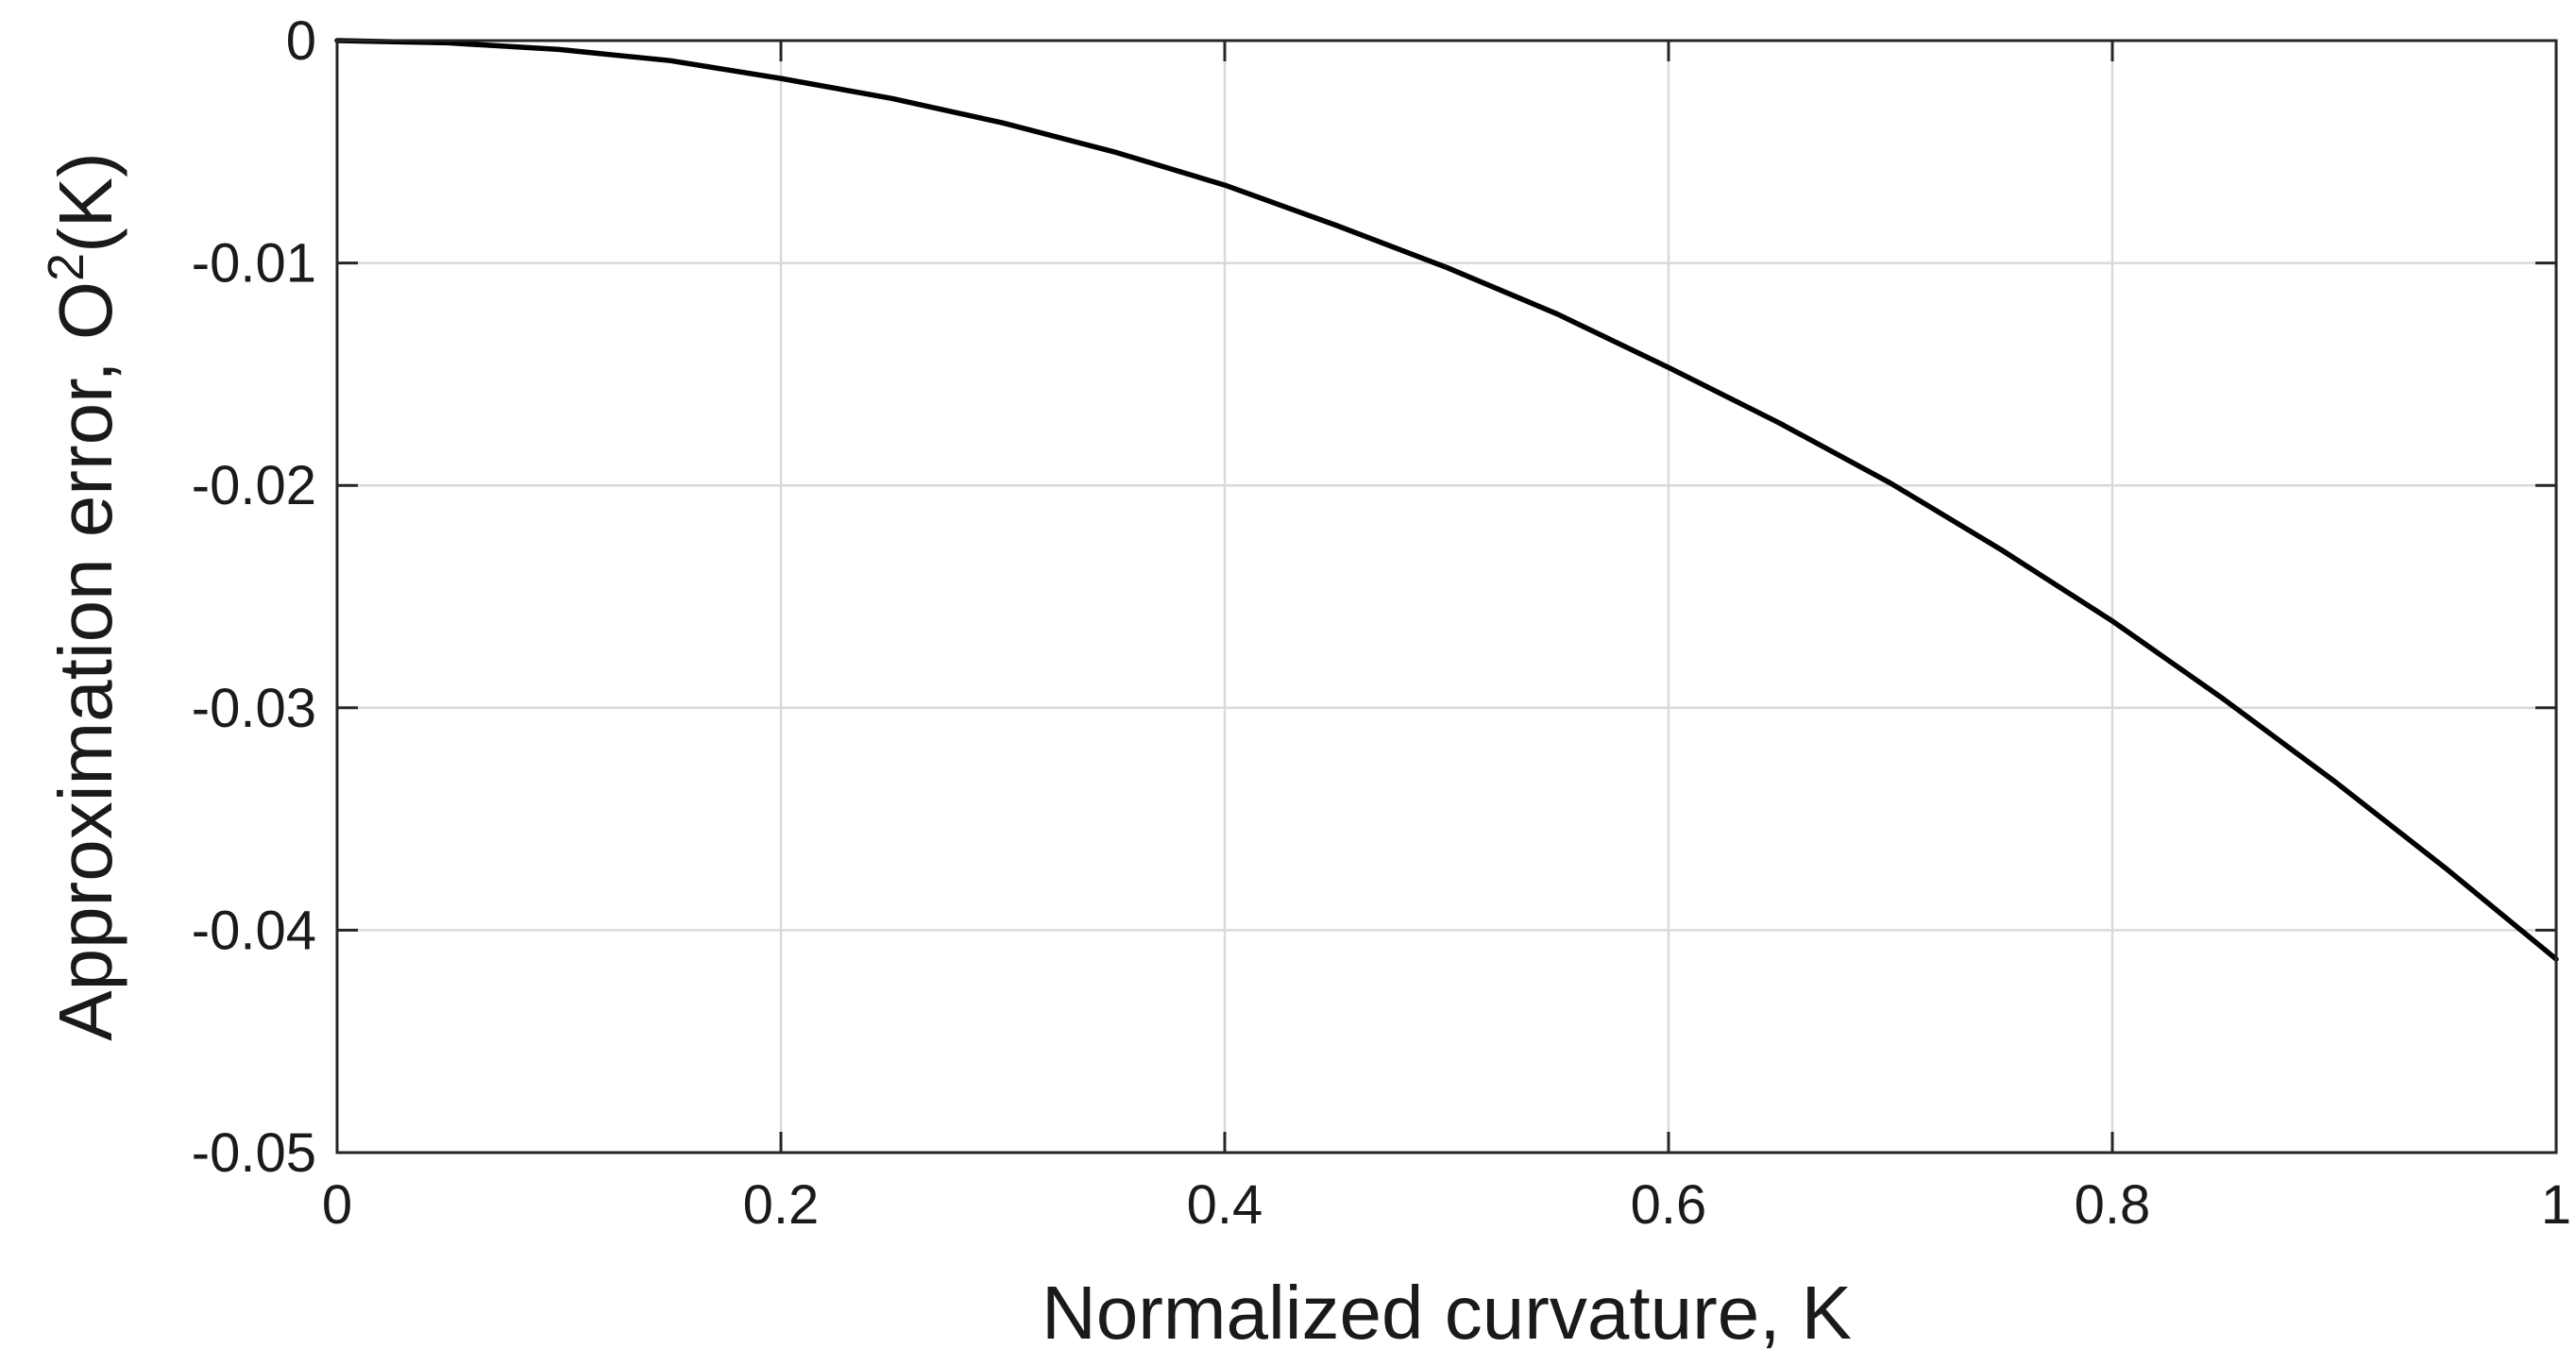 The image size is (2576, 1365). Describe the element at coordinates (254, 264) in the screenshot. I see `y-tick-label: -0.01` at that location.